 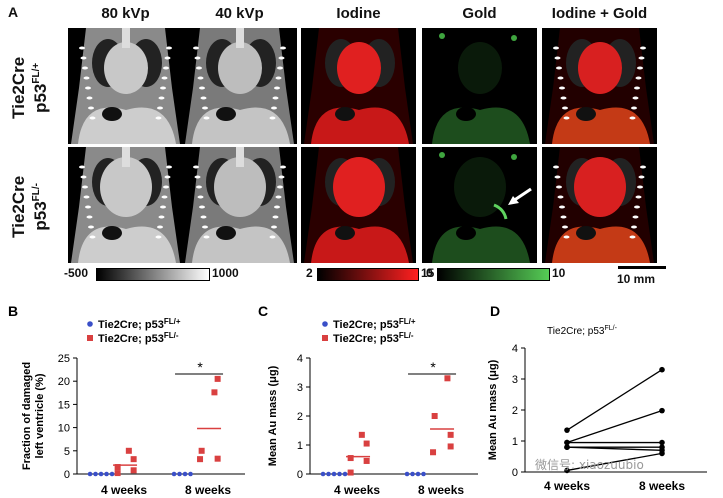 I want to click on colorbar-gold, so click(x=493, y=274).